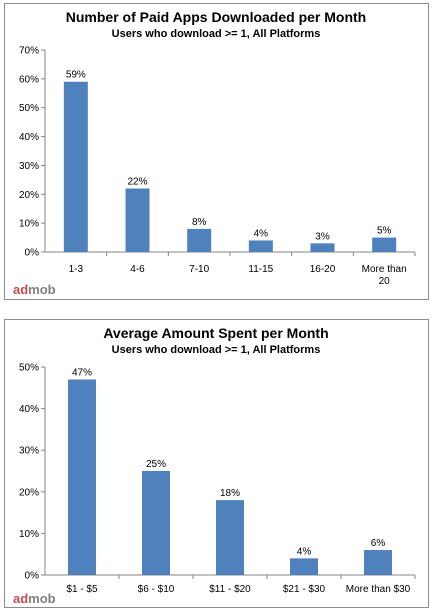  What do you see at coordinates (323, 269) in the screenshot?
I see `x-tick-label: 16-20` at bounding box center [323, 269].